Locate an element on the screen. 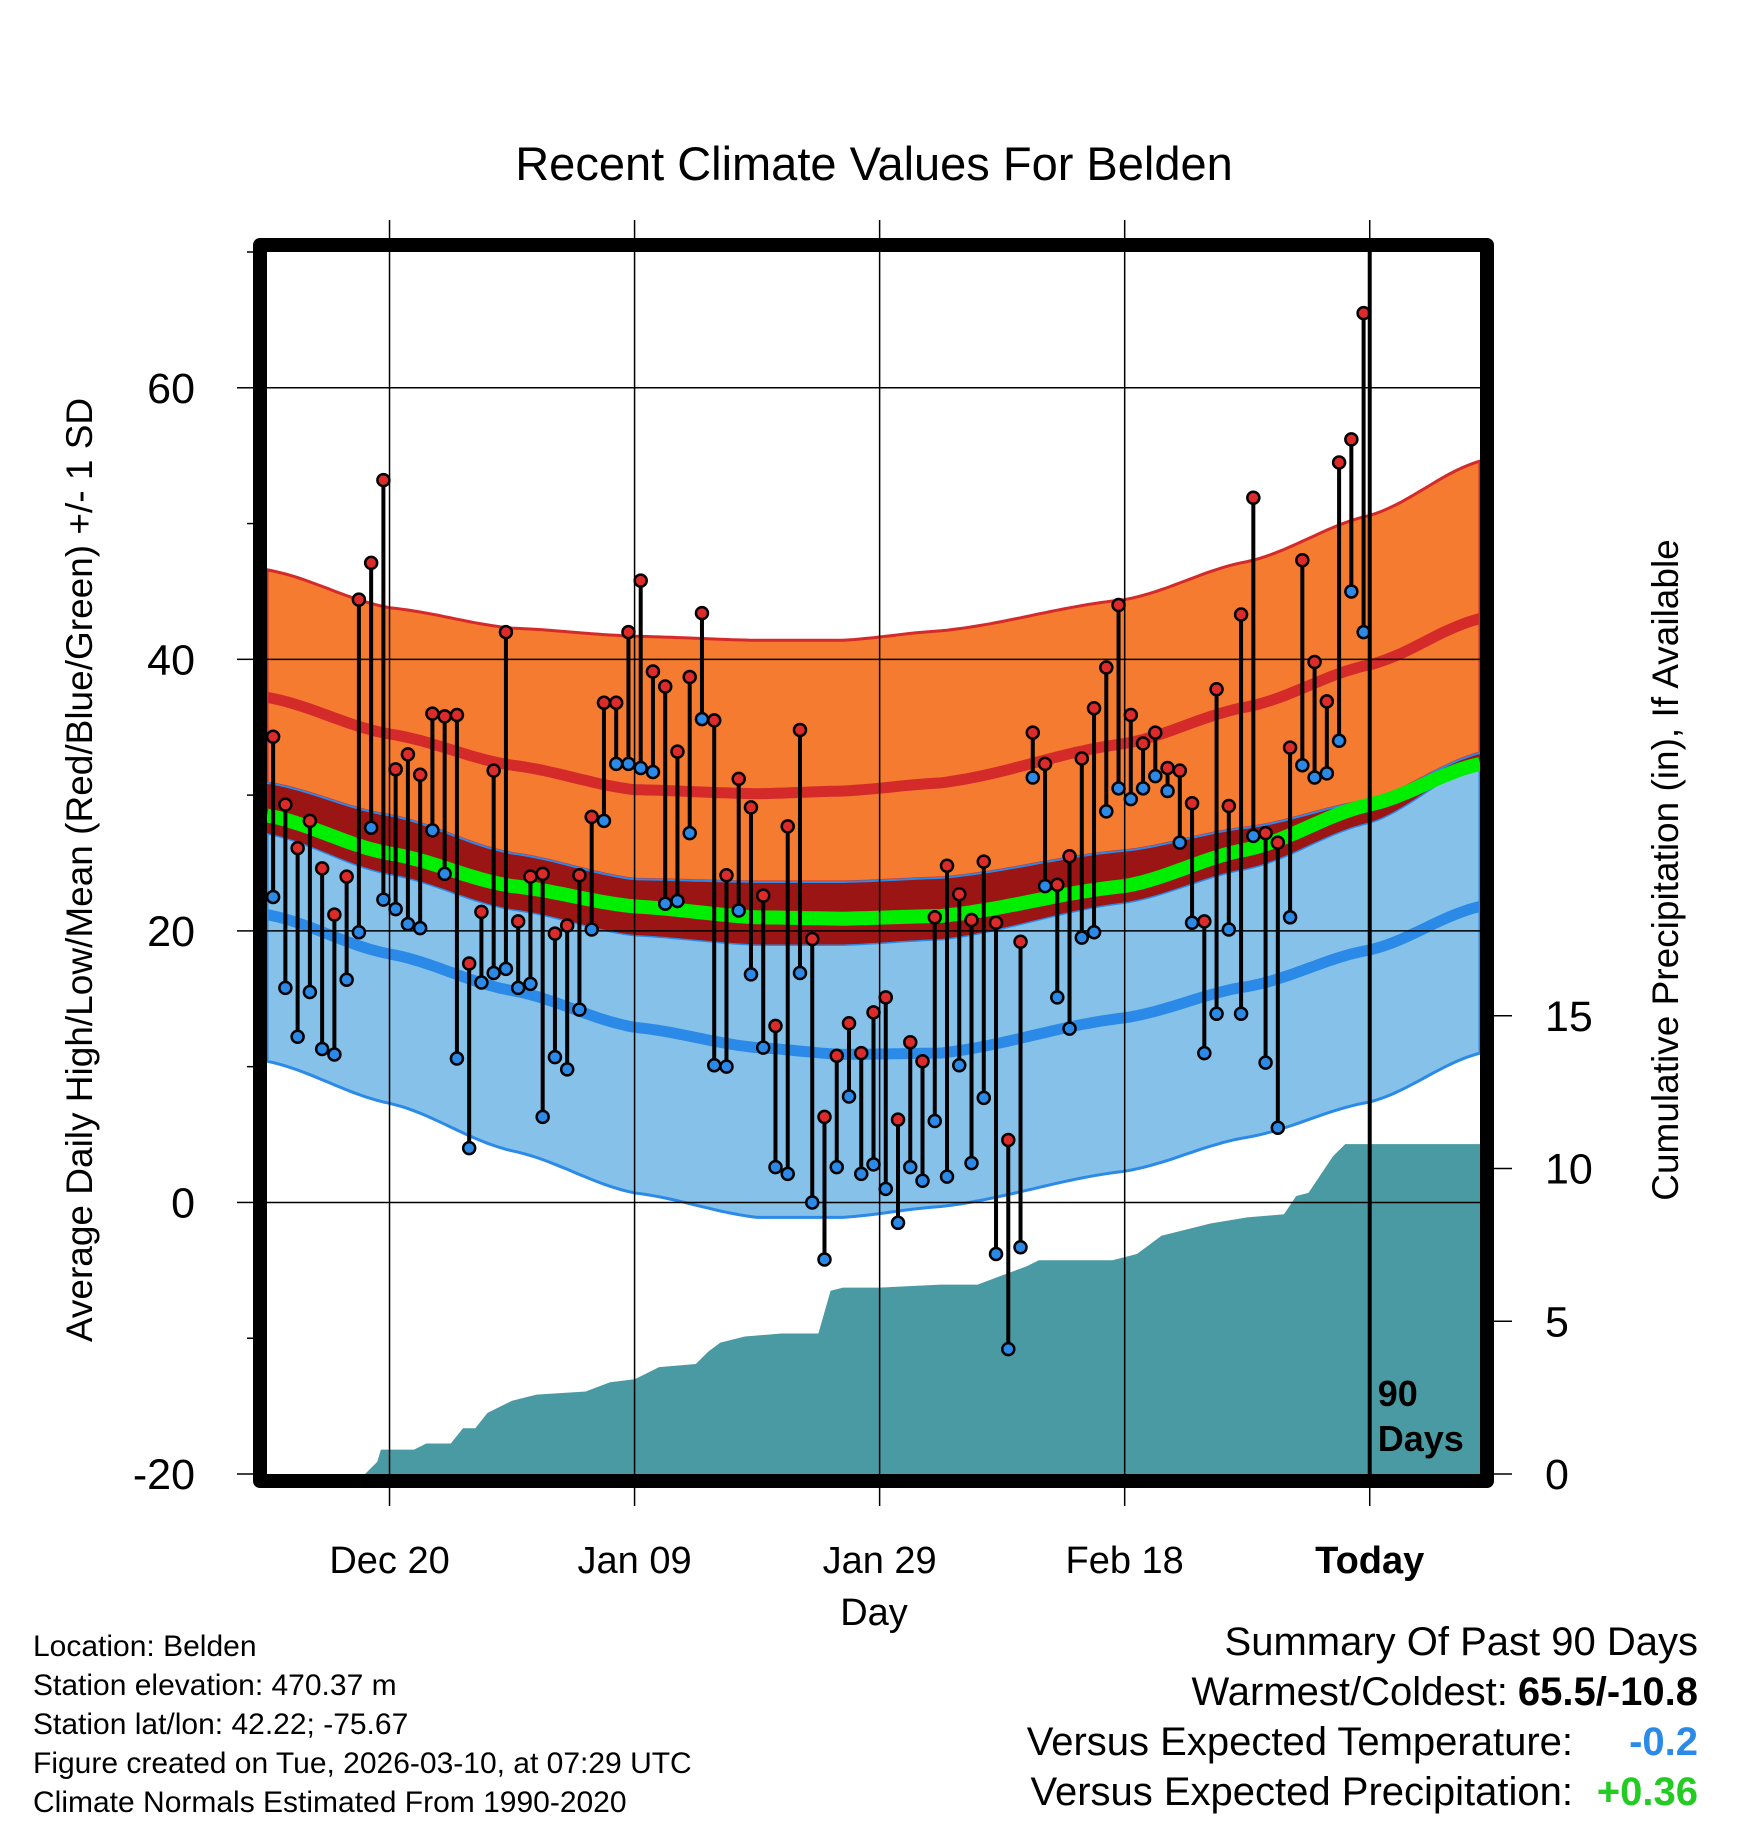  warmest-label: Warmest/Coldest: is located at coordinates (1349, 1692).